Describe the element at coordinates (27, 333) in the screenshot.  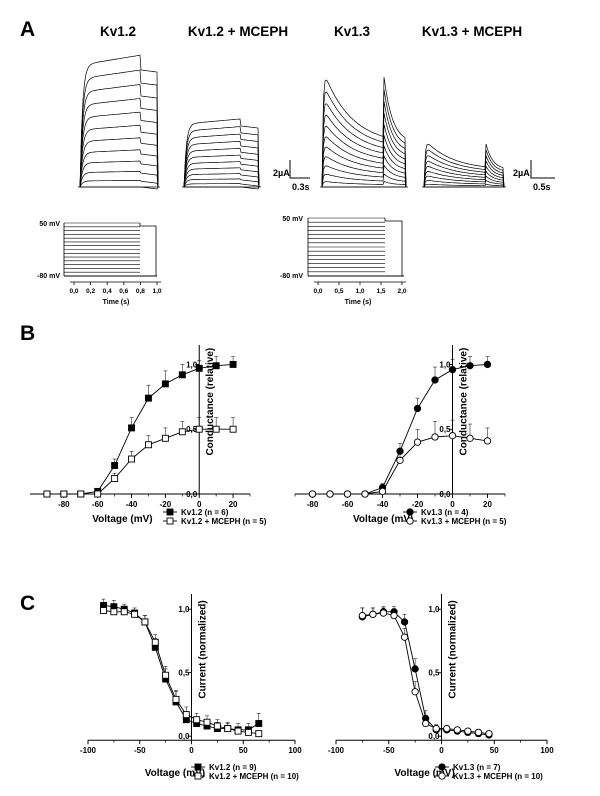
I see `panel-label-b: B` at that location.